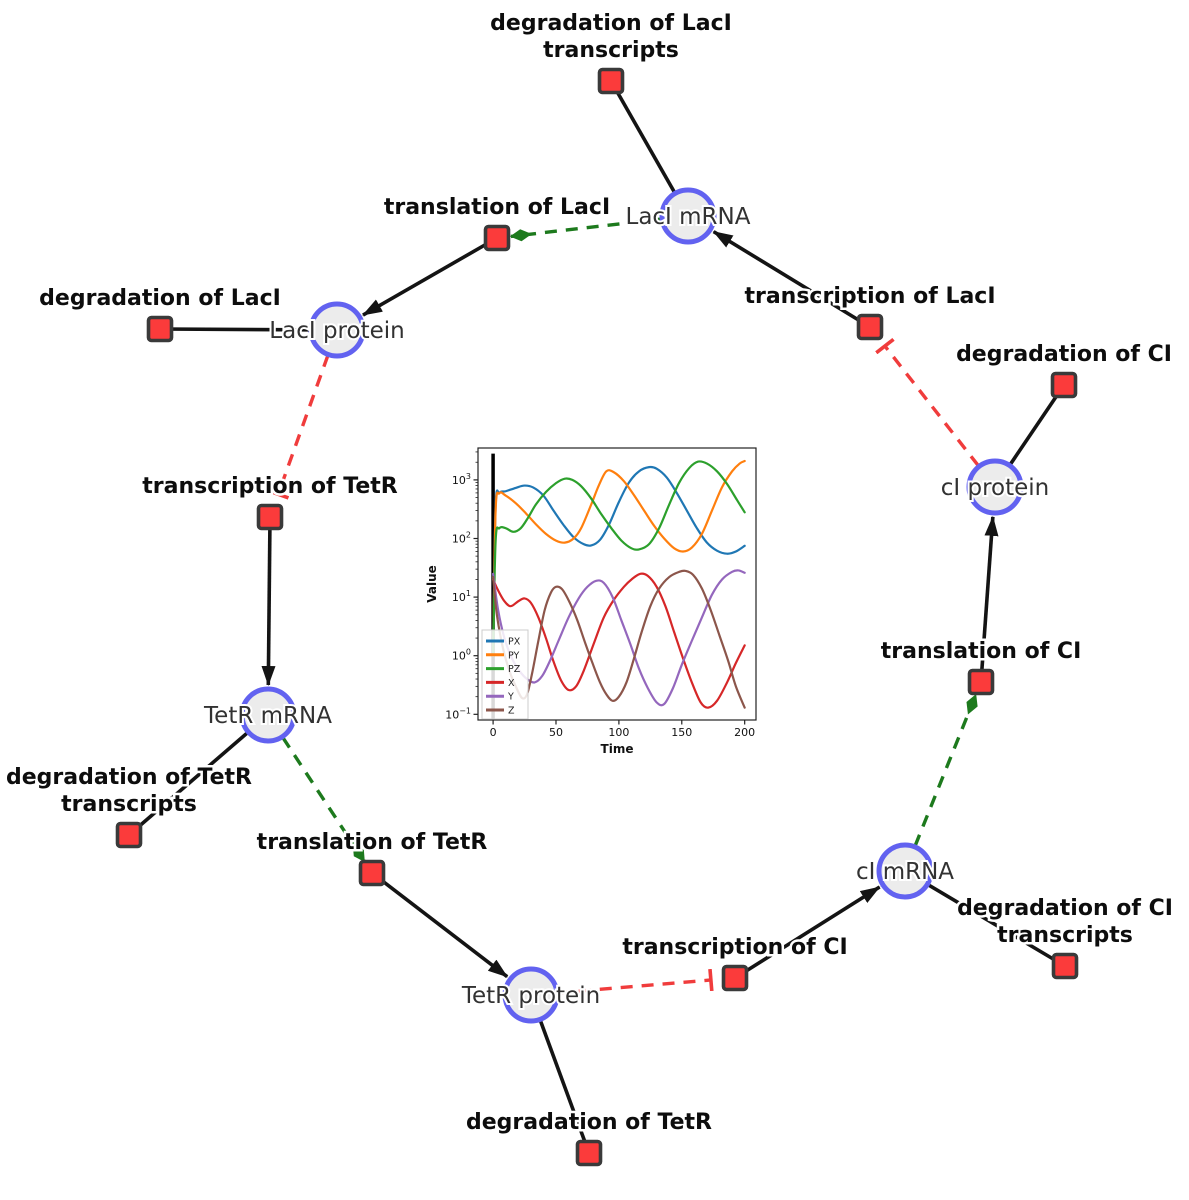  I want to click on reaction-label-txn_tetr: transcription of TetR, so click(270, 486).